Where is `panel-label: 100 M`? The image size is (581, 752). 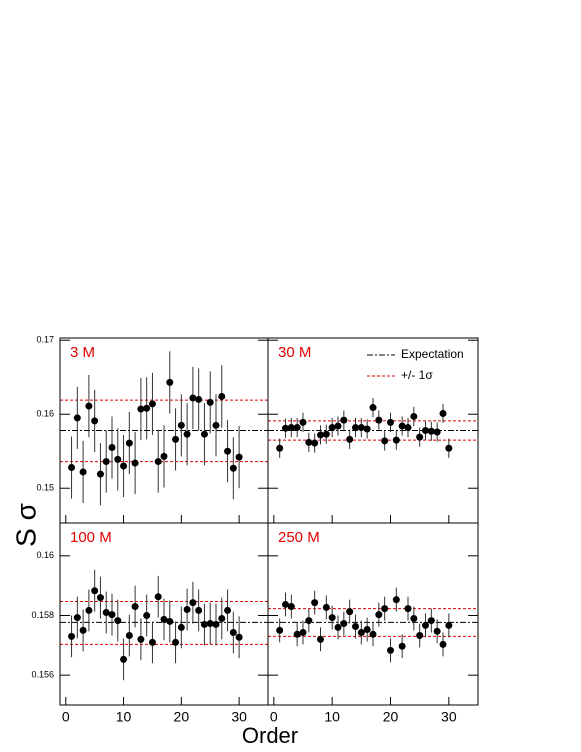
panel-label: 100 M is located at coordinates (91, 537).